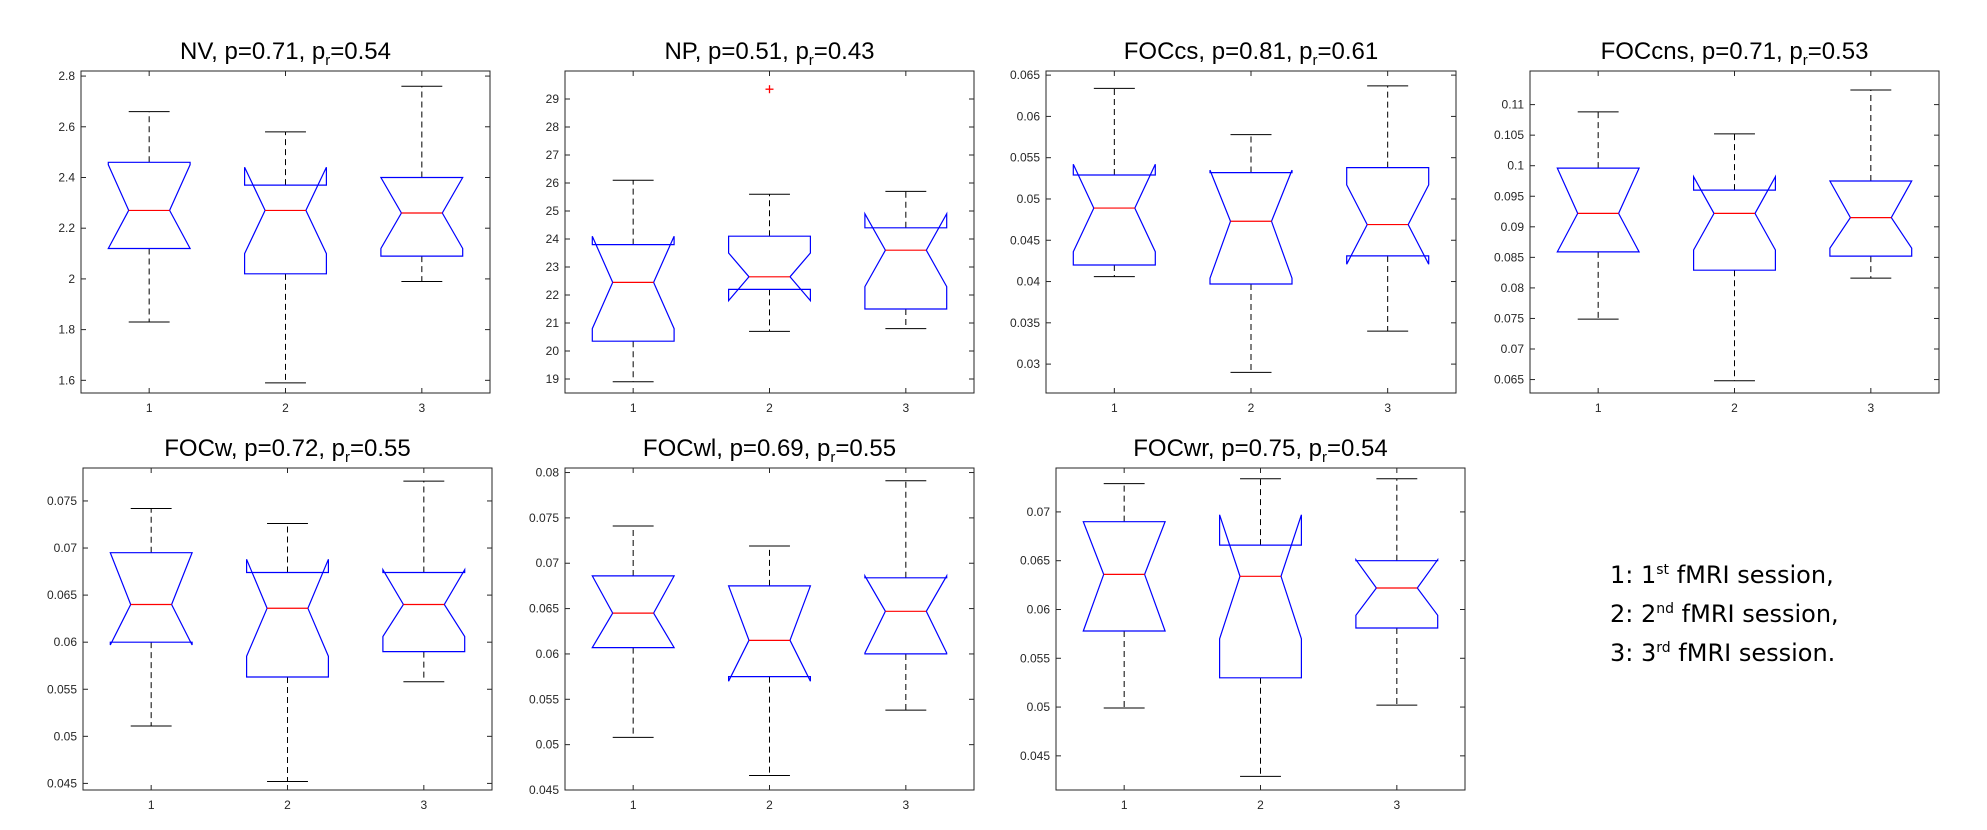 The image size is (1987, 830). I want to click on plot-title: NV, p=0.71, pr=0.54, so click(285, 53).